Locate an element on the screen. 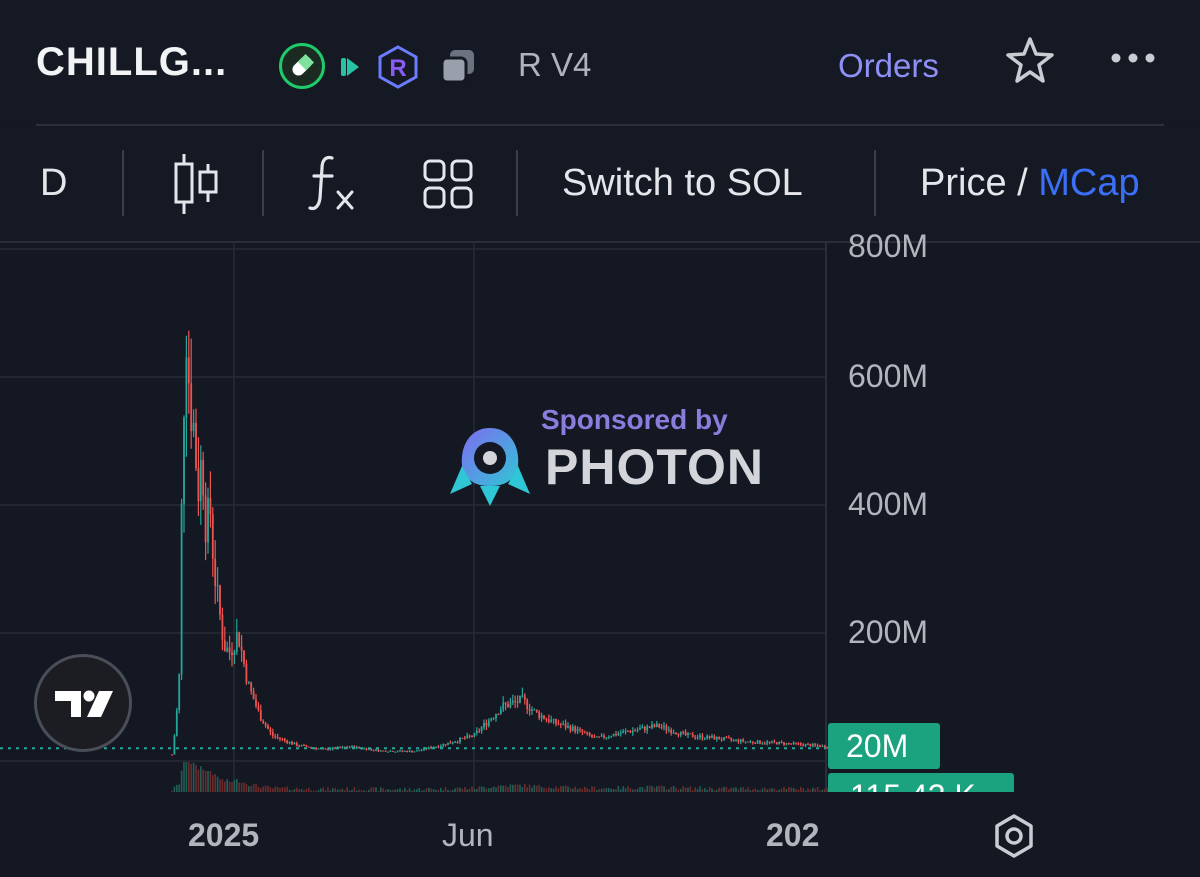 The width and height of the screenshot is (1200, 877). price-mcap-toggle: Price / MCap is located at coordinates (1030, 183).